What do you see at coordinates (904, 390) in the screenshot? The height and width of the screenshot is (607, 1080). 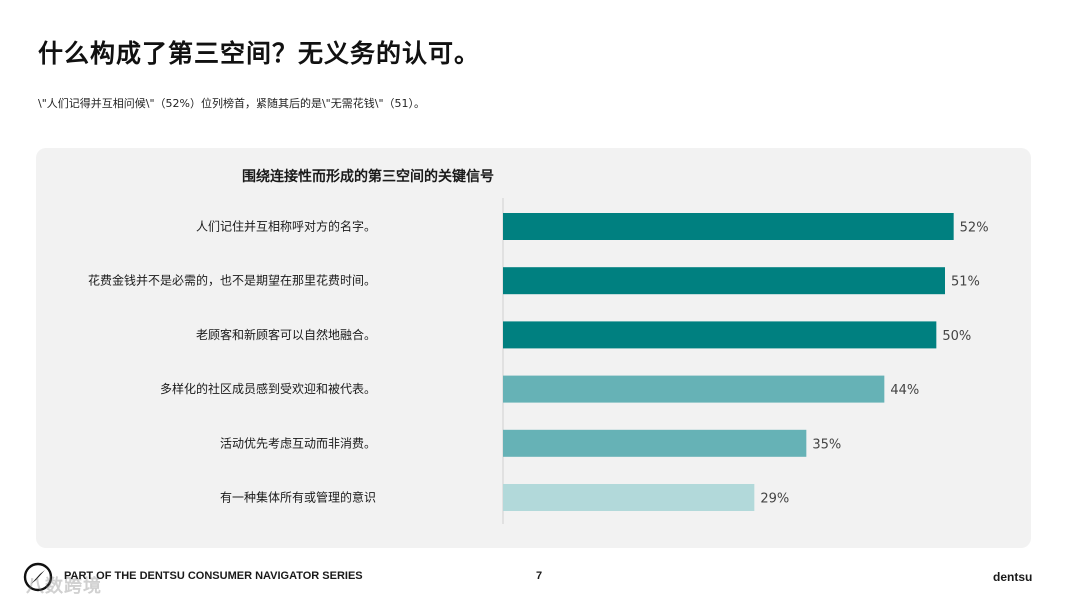 I see `value-label: 44%` at bounding box center [904, 390].